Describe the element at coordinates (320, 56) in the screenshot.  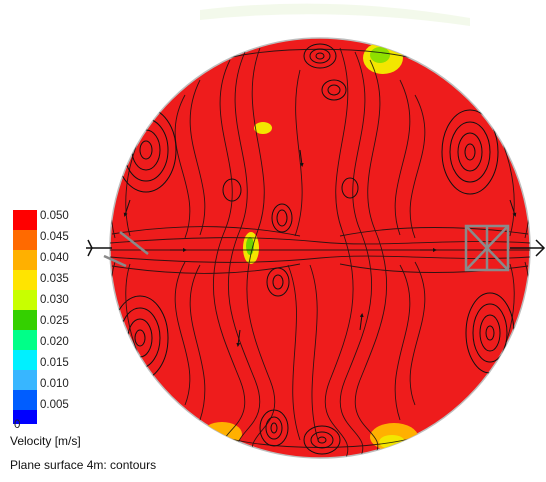
I see `vortex-top-center` at that location.